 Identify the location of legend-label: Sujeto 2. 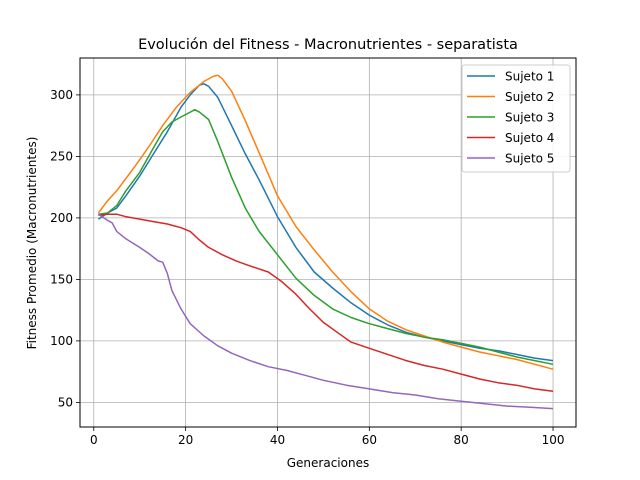
(529, 97).